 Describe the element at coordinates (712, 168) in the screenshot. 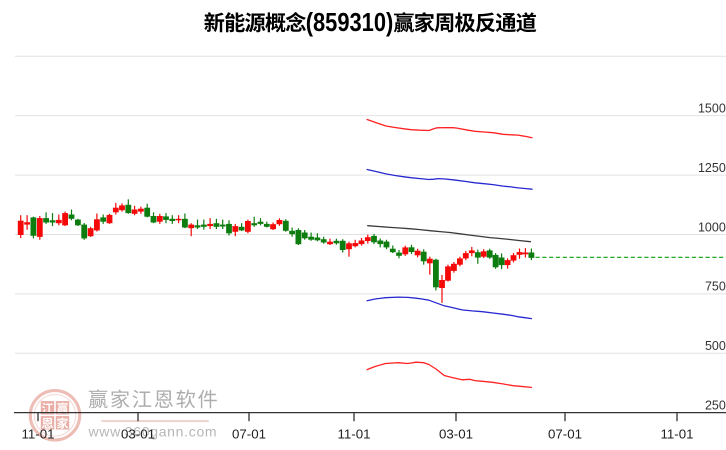

I see `svg-text: 1250` at that location.